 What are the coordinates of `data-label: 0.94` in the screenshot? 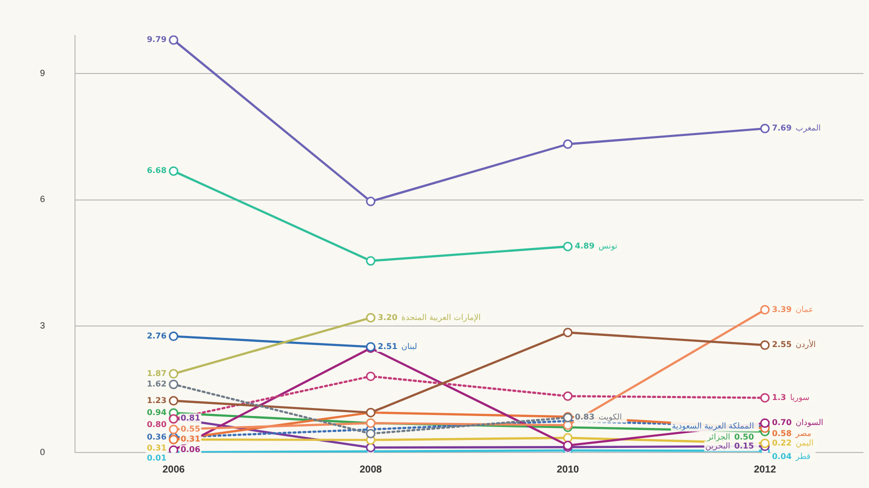 It's located at (156, 413).